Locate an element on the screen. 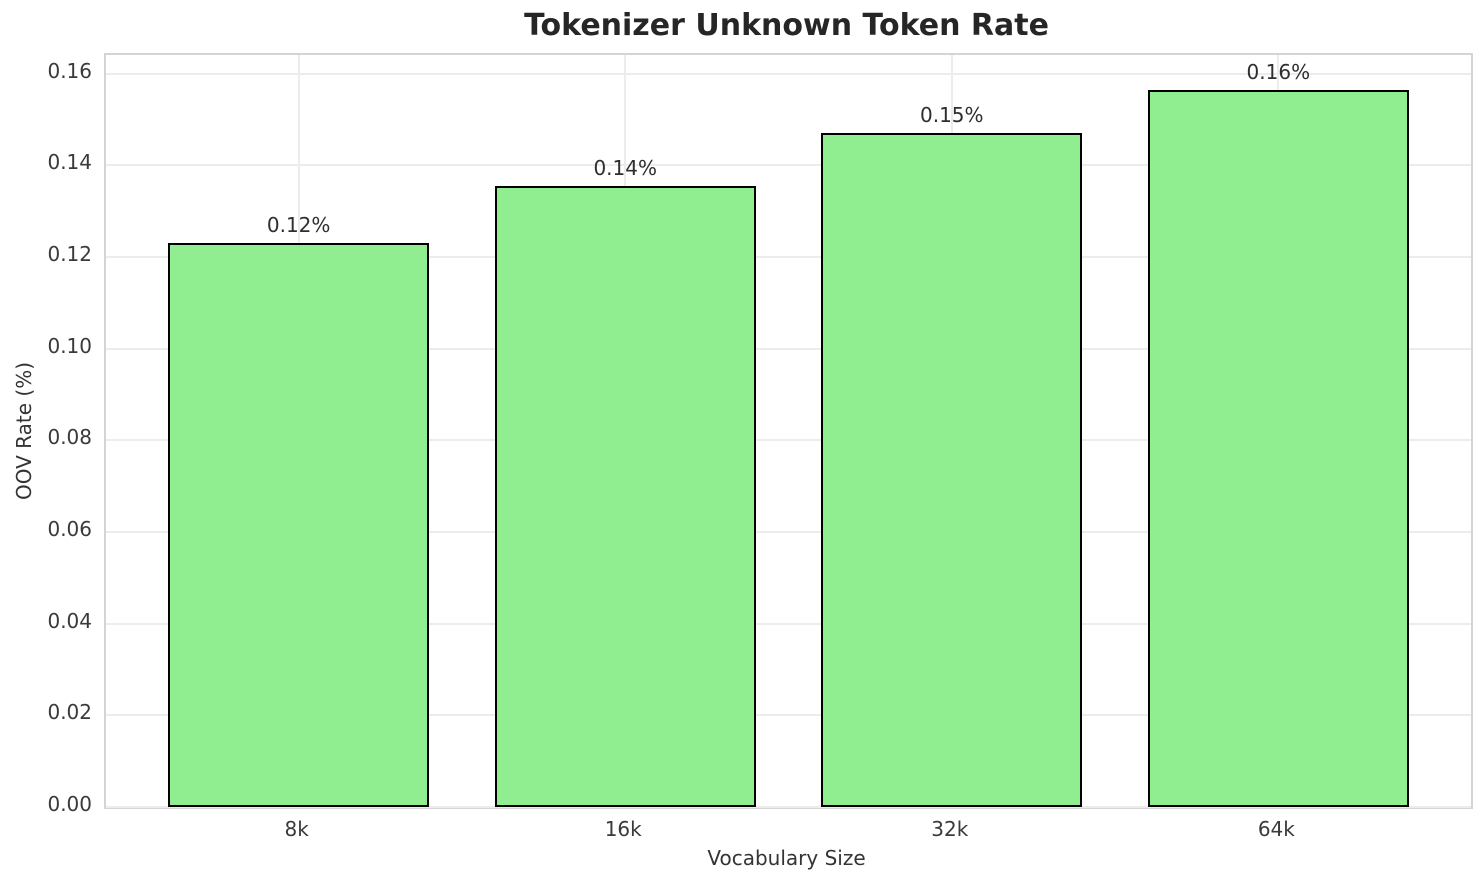 The image size is (1484, 885). x-axis-title: Vocabulary Size is located at coordinates (786, 858).